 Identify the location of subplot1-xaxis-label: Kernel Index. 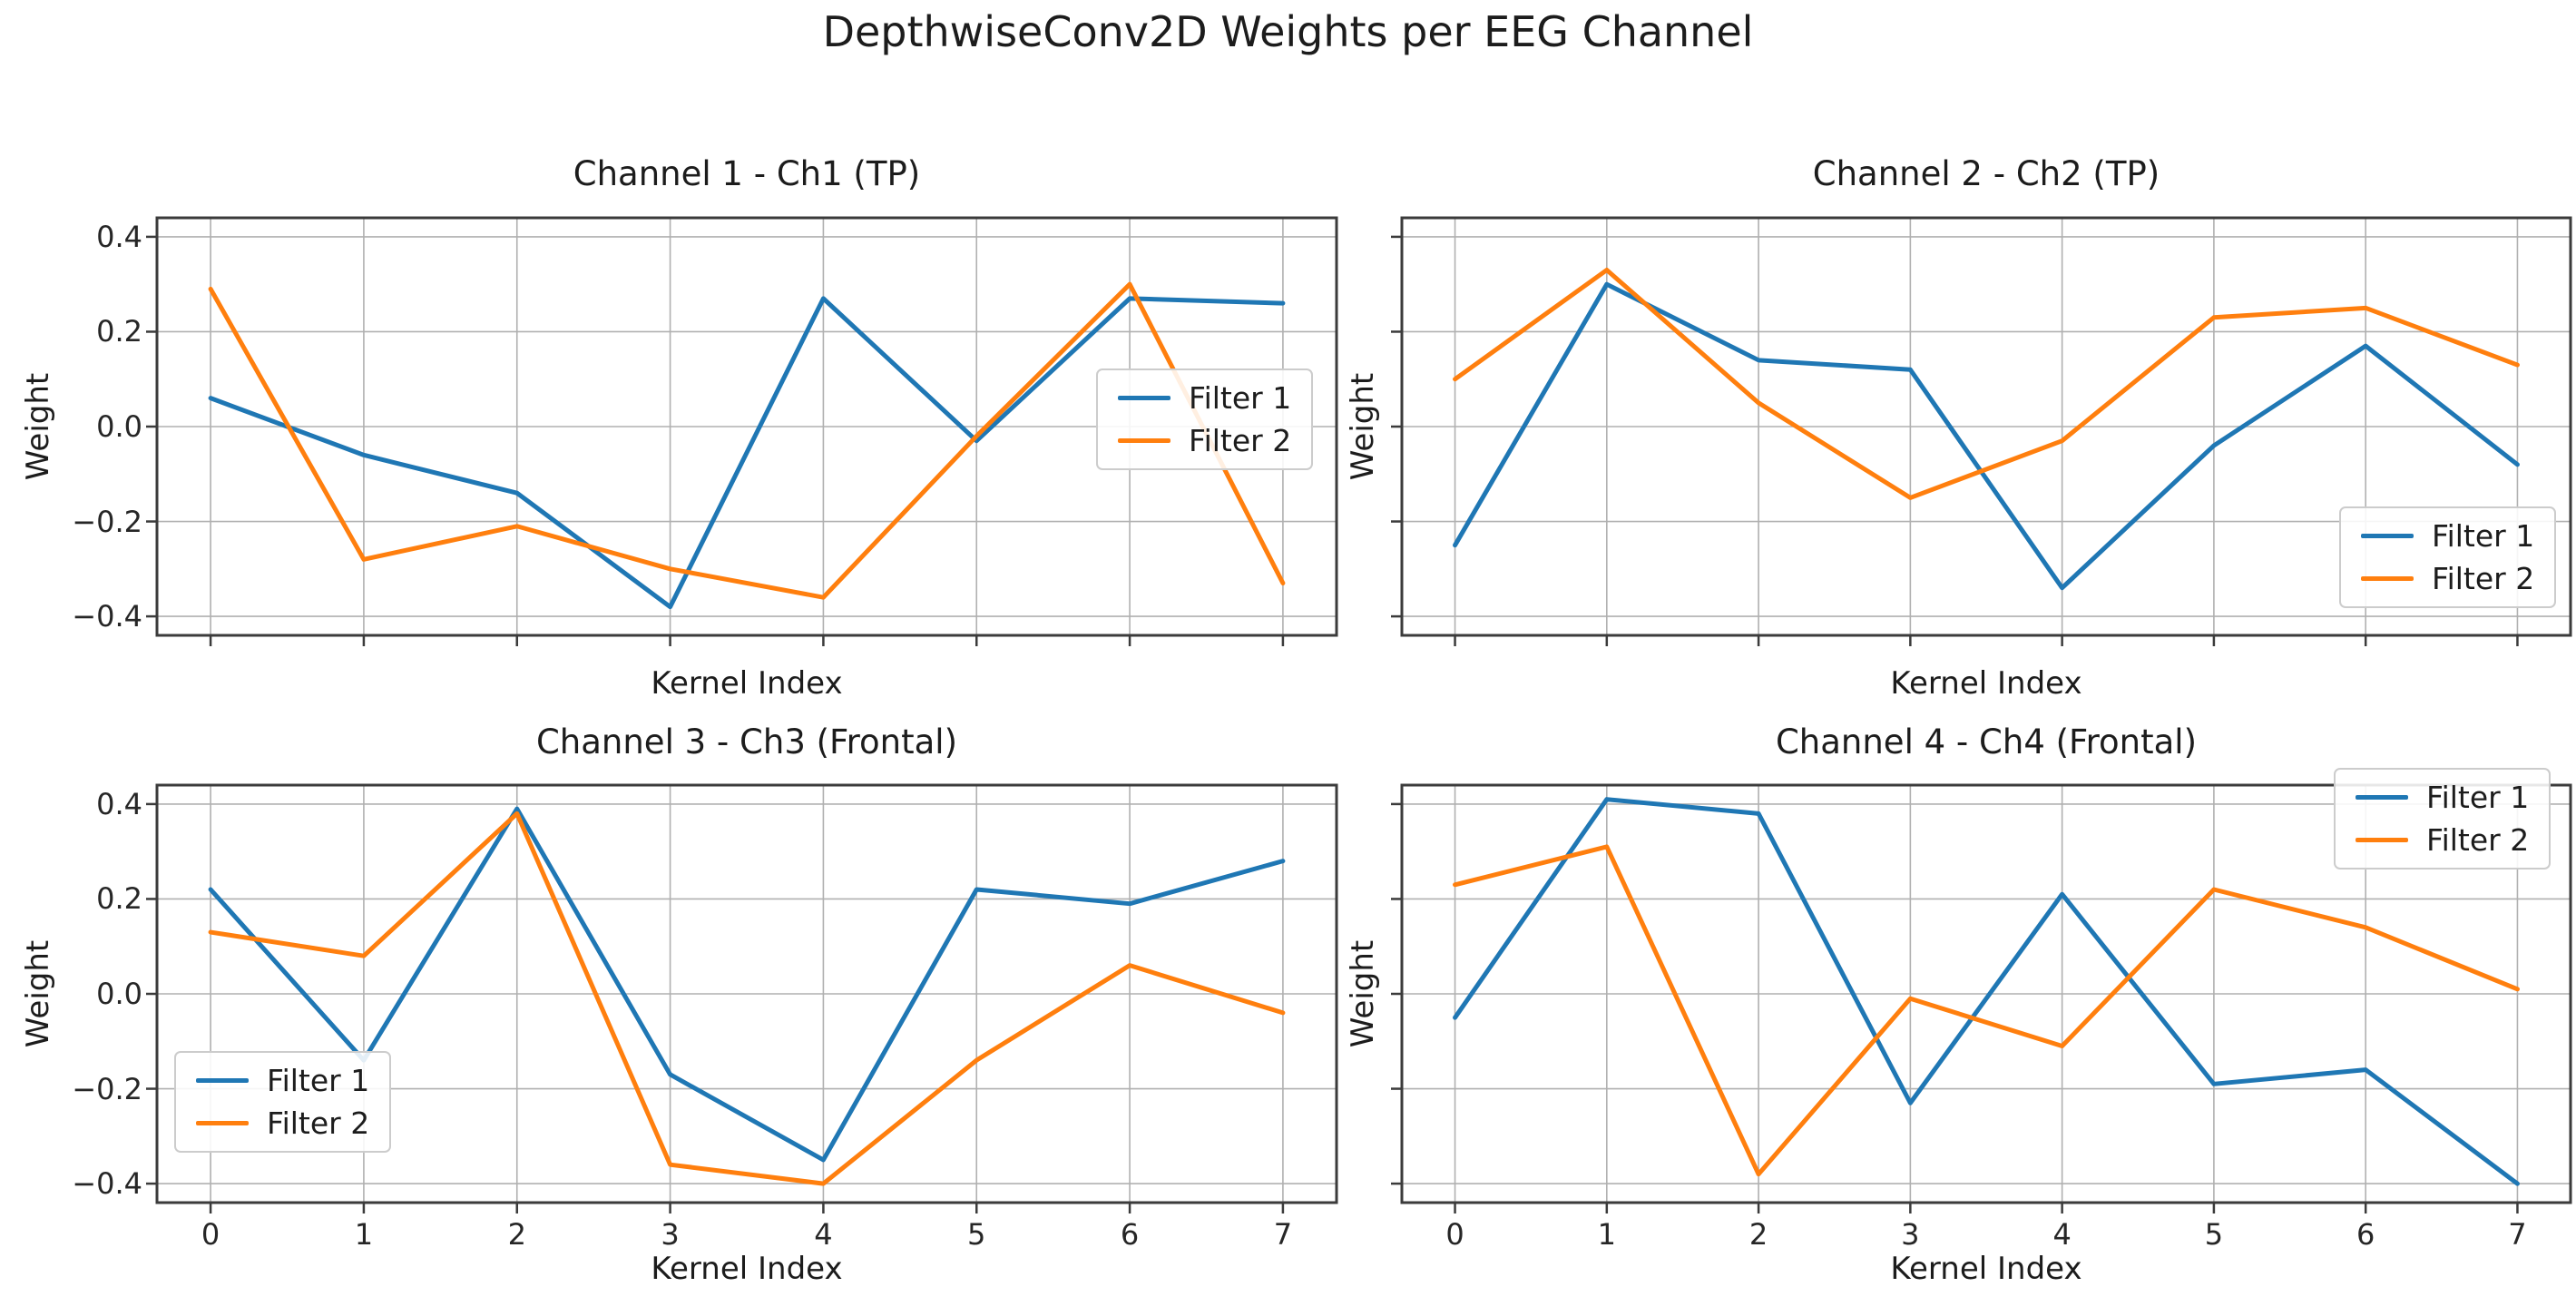
(747, 683).